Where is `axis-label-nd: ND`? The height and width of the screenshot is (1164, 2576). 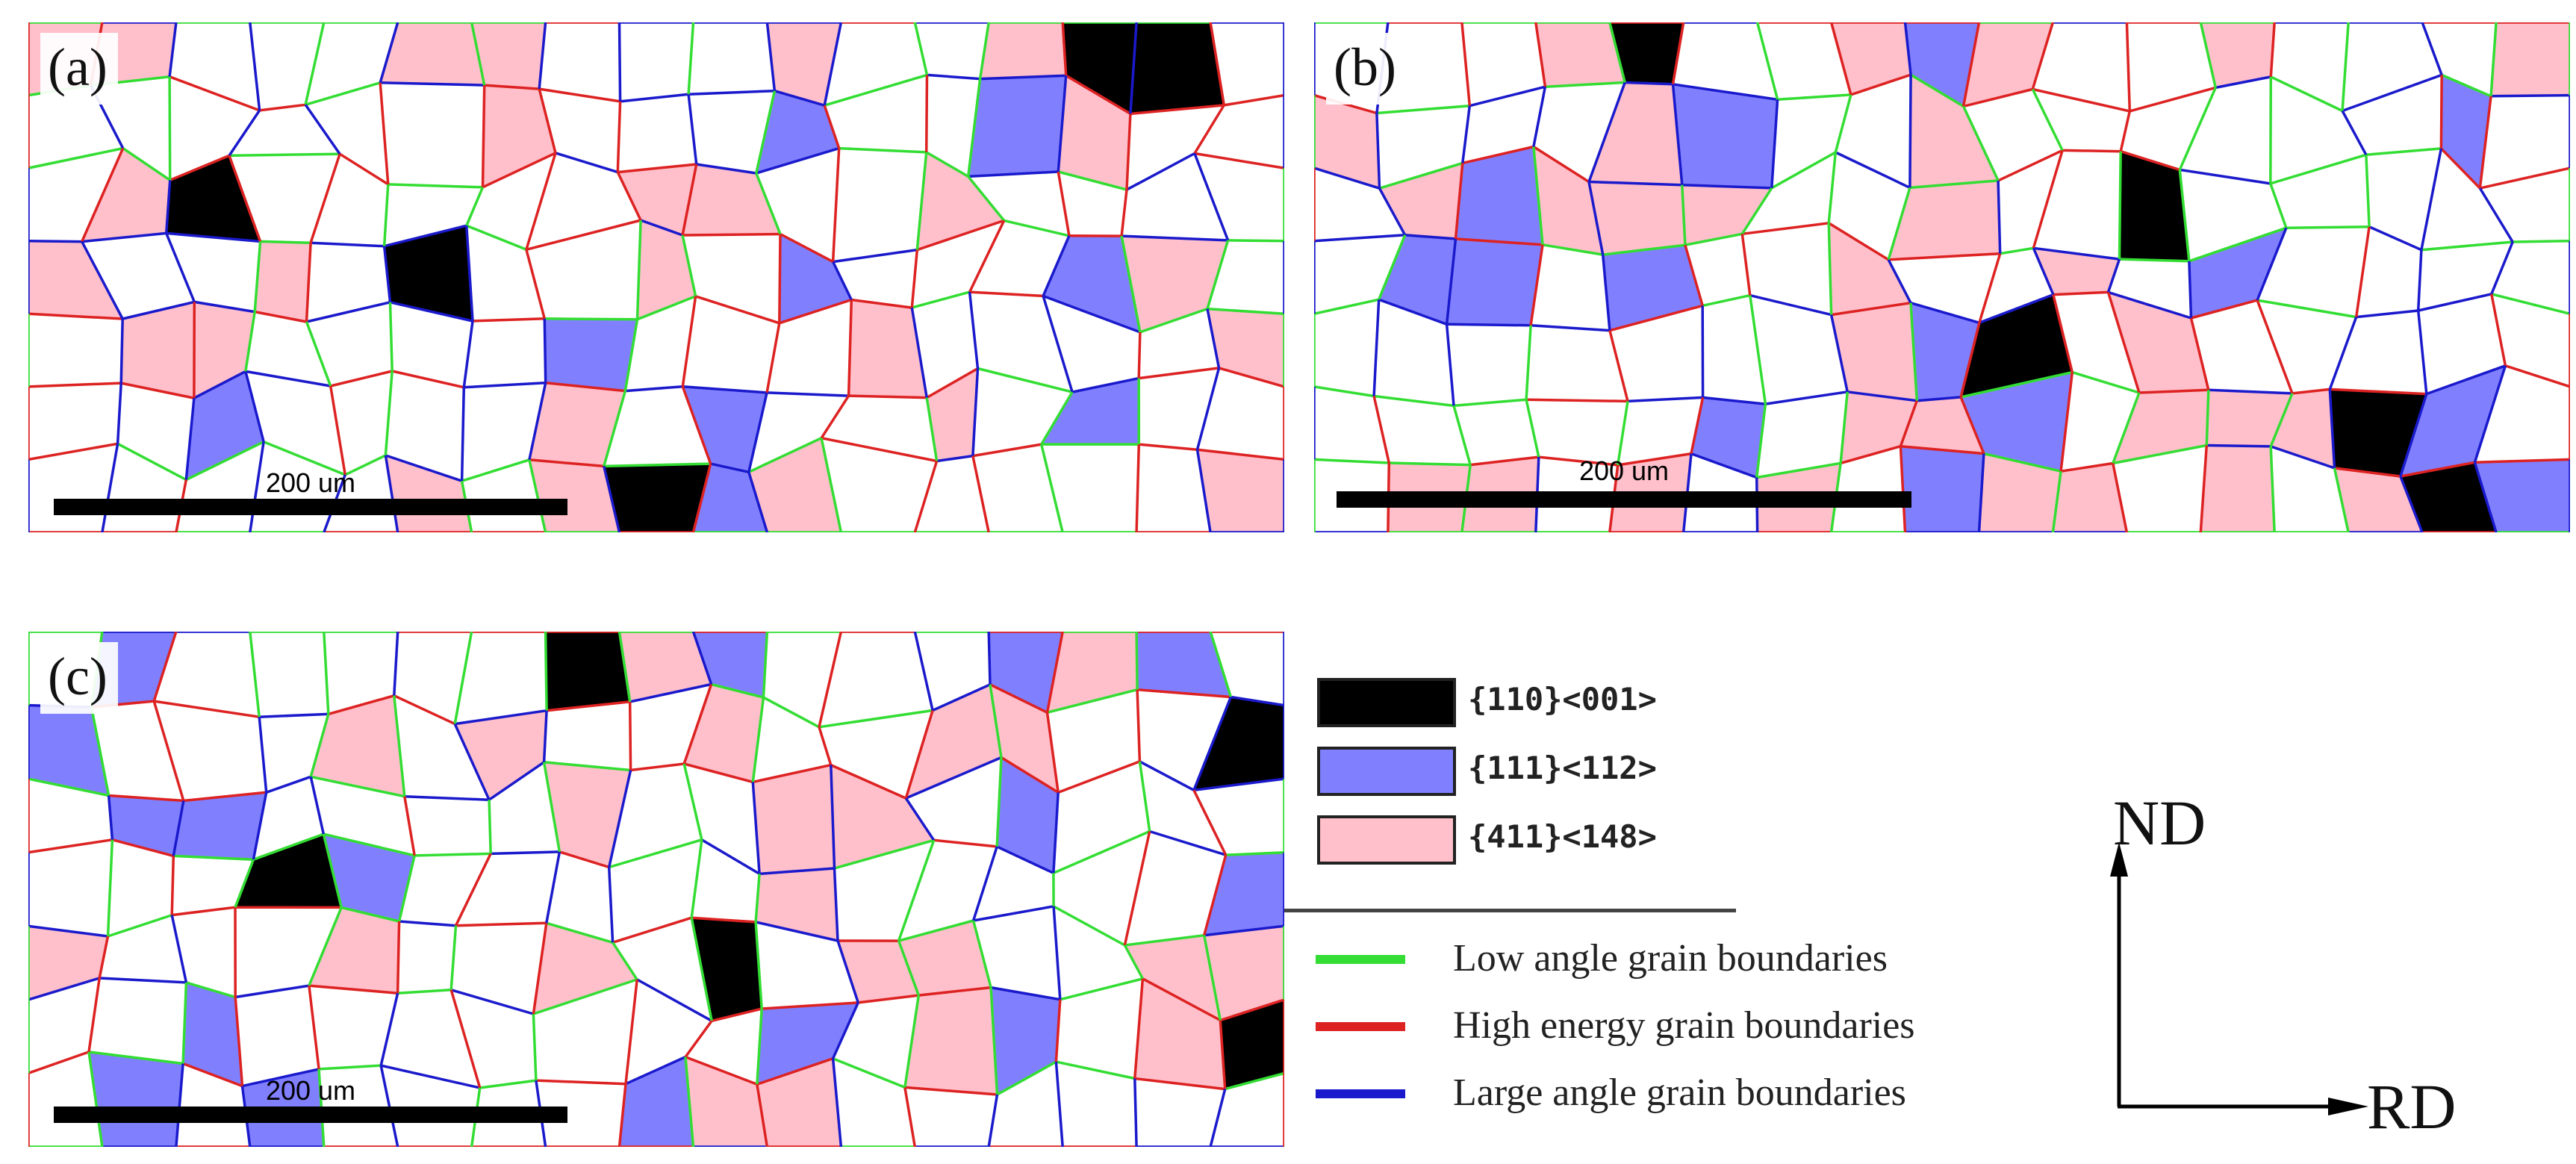 axis-label-nd: ND is located at coordinates (2159, 823).